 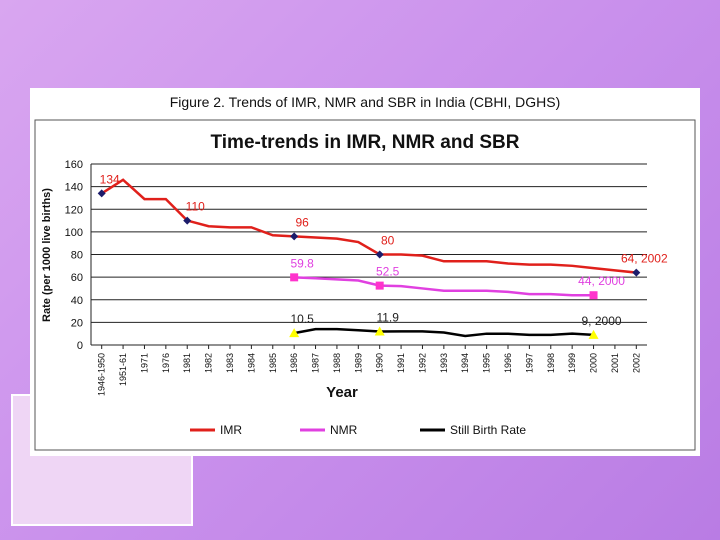 What do you see at coordinates (77, 278) in the screenshot?
I see `y-tick-label: 60` at bounding box center [77, 278].